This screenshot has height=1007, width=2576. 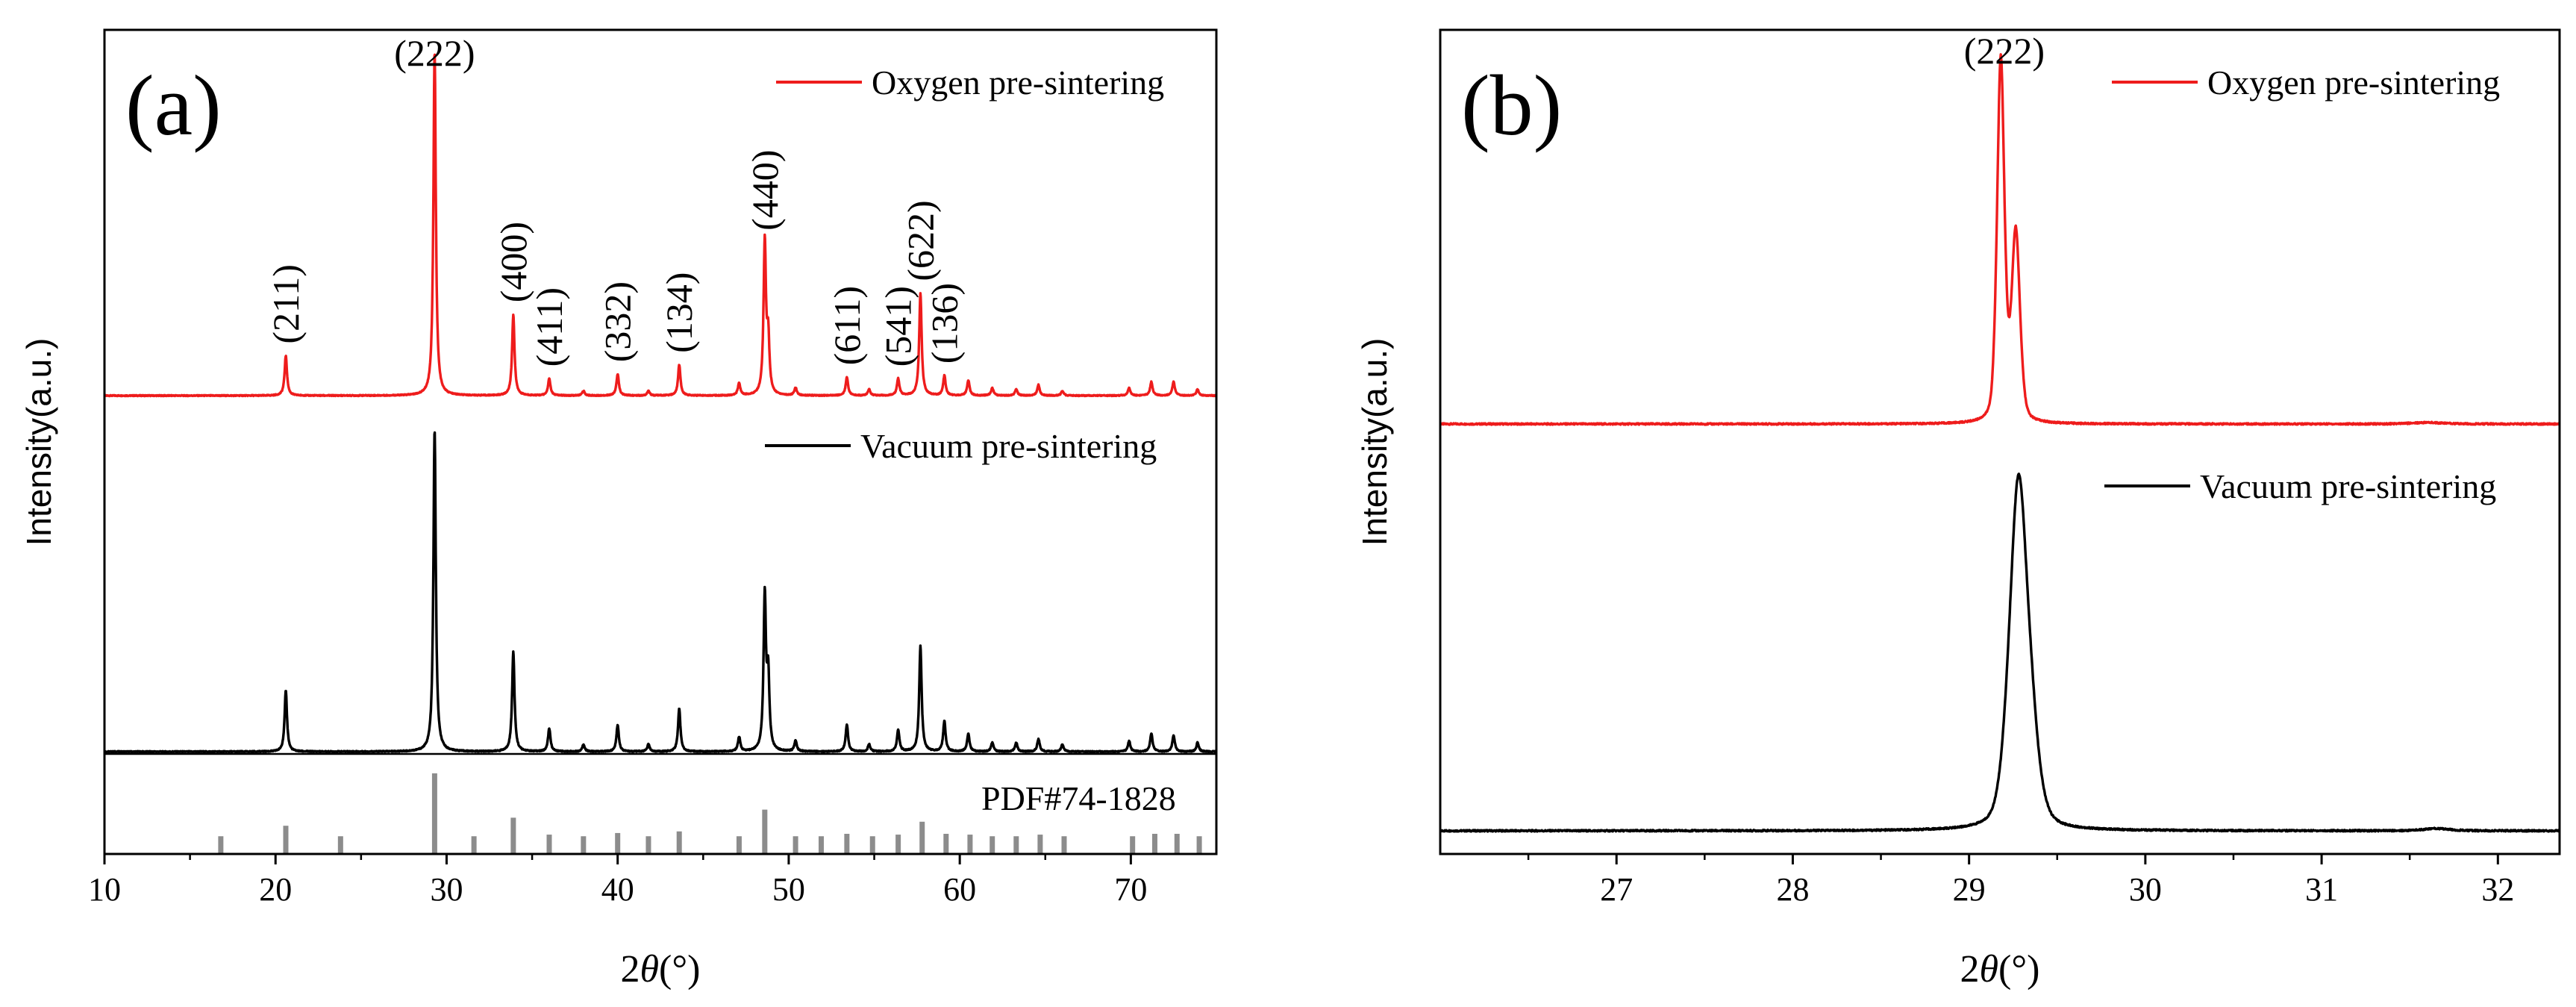 I want to click on a-legend-vacuum: Vacuum pre-sintering, so click(x=961, y=446).